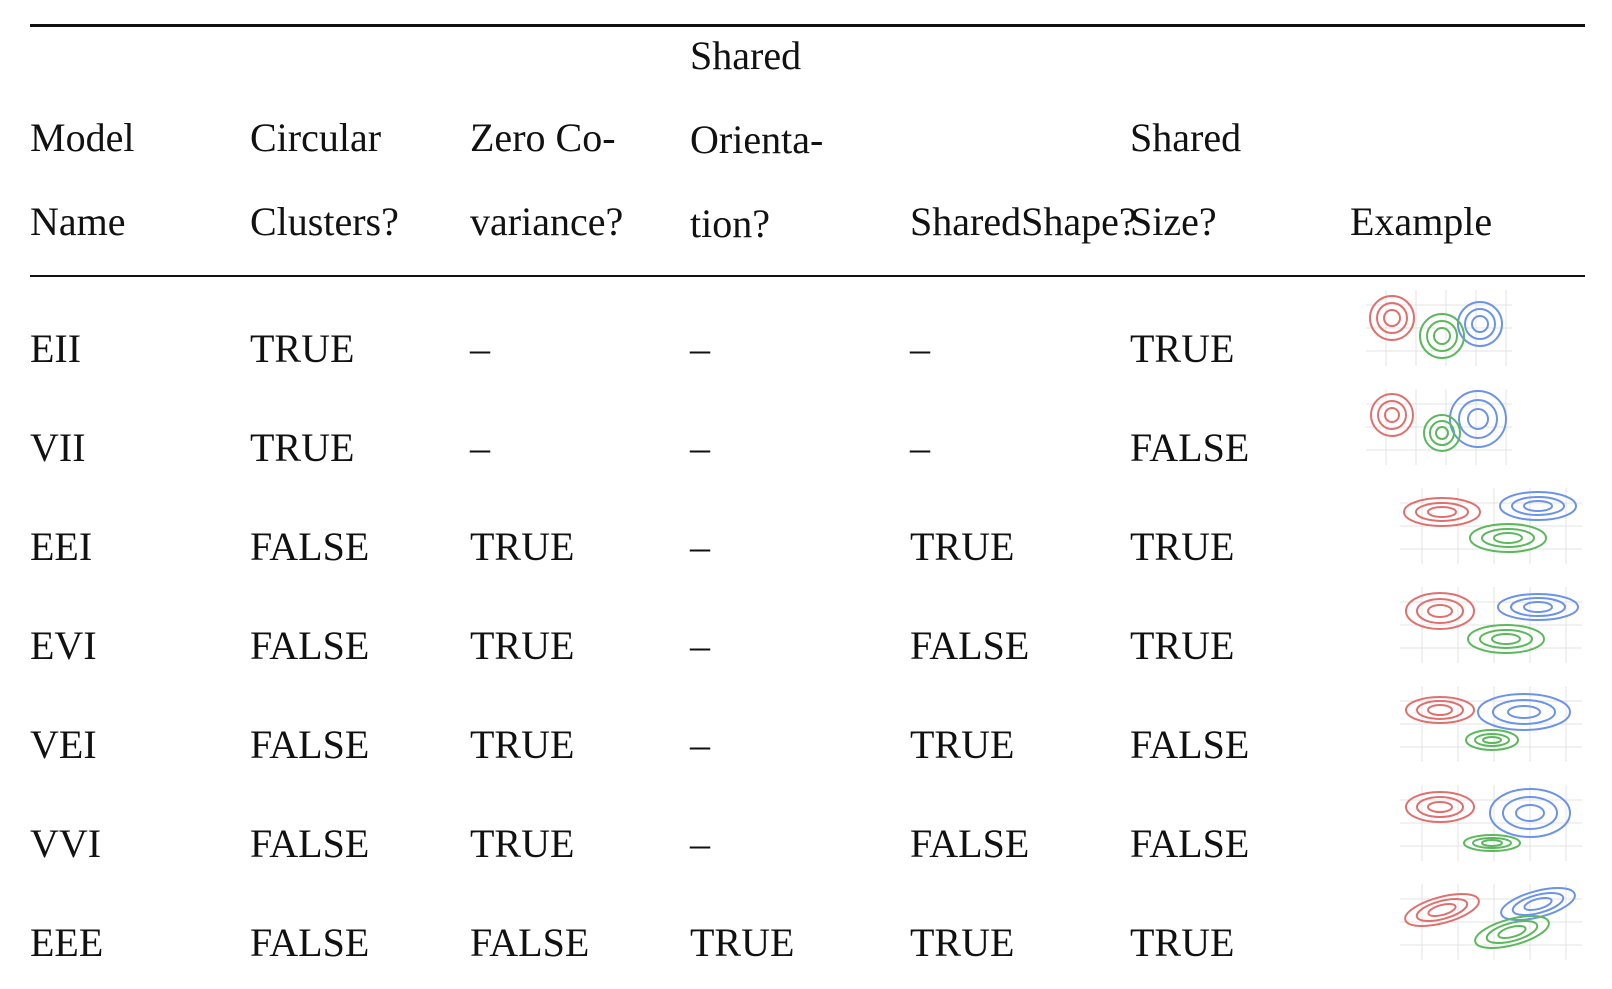 Image resolution: width=1612 pixels, height=989 pixels. I want to click on header-line: Size?, so click(1173, 221).